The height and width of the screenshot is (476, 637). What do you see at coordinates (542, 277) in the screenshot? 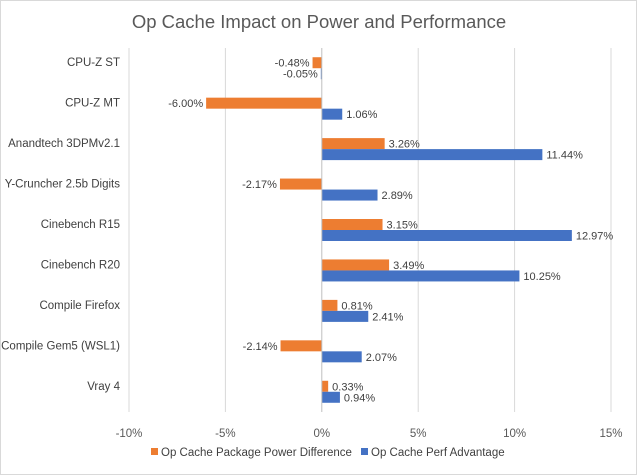
I see `data-label-s1-5: 10.25%` at bounding box center [542, 277].